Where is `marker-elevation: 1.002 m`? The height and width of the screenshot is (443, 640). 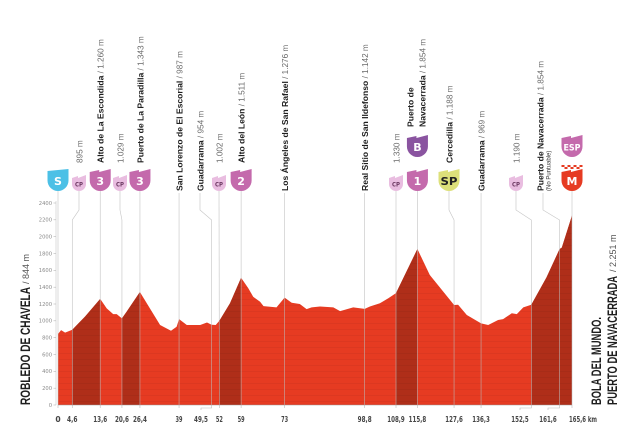
marker-elevation: 1.002 m is located at coordinates (220, 148).